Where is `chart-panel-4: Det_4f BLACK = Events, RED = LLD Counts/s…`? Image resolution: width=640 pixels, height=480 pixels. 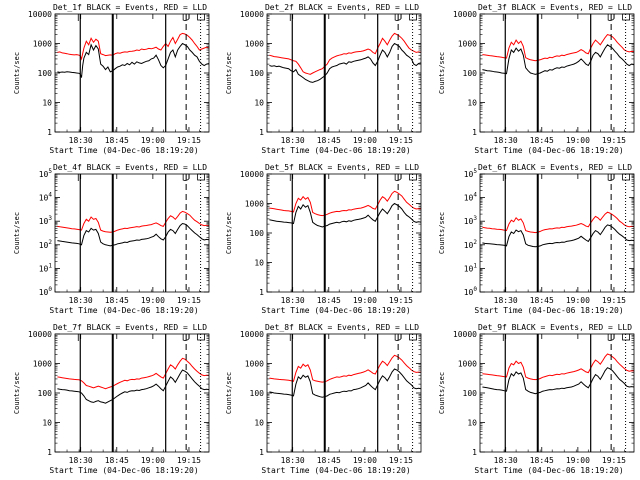
chart-panel-4: Det_4f BLACK = Events, RED = LLD Counts/s… is located at coordinates (111, 239).